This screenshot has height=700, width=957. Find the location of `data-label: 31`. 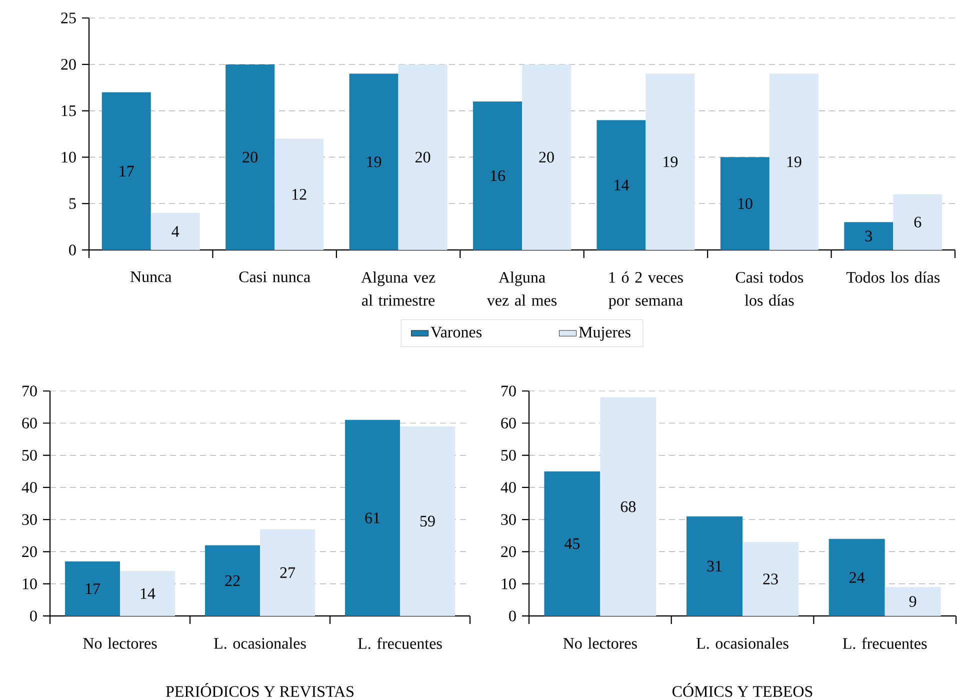

data-label: 31 is located at coordinates (714, 566).